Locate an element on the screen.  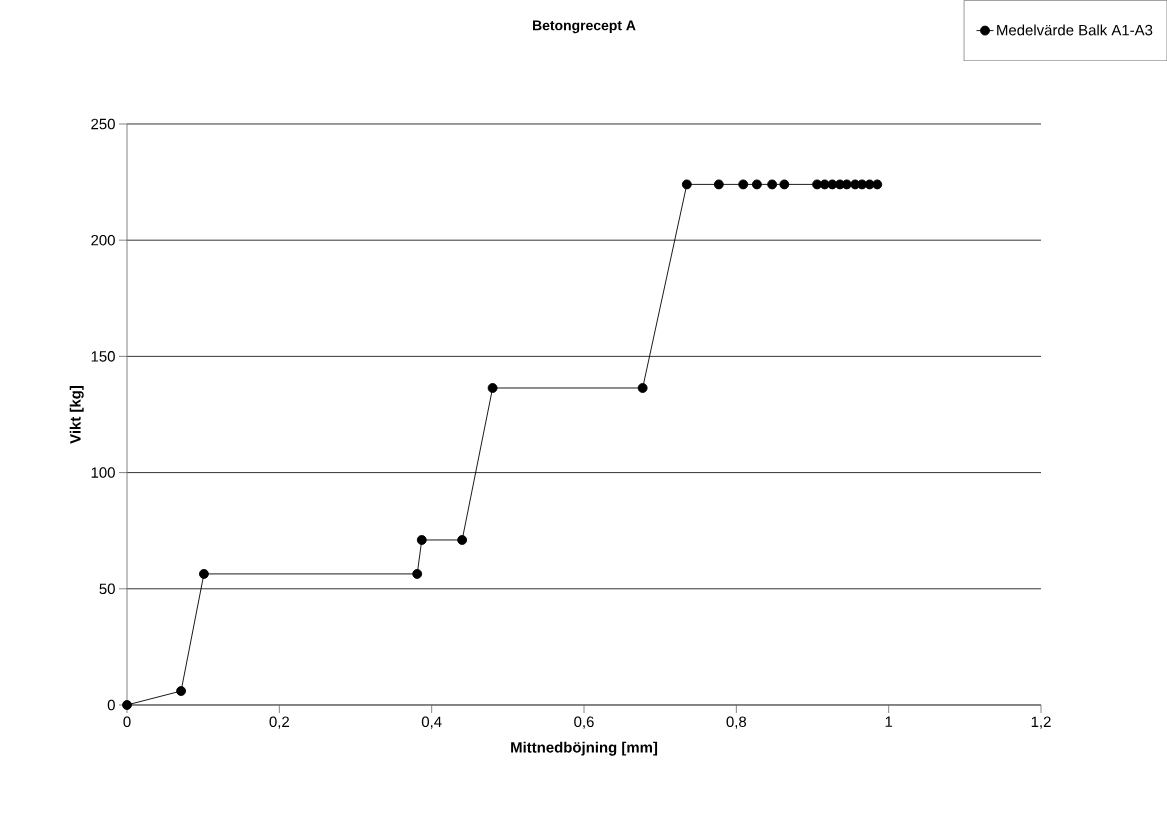
x-tick-label: 0 is located at coordinates (127, 722).